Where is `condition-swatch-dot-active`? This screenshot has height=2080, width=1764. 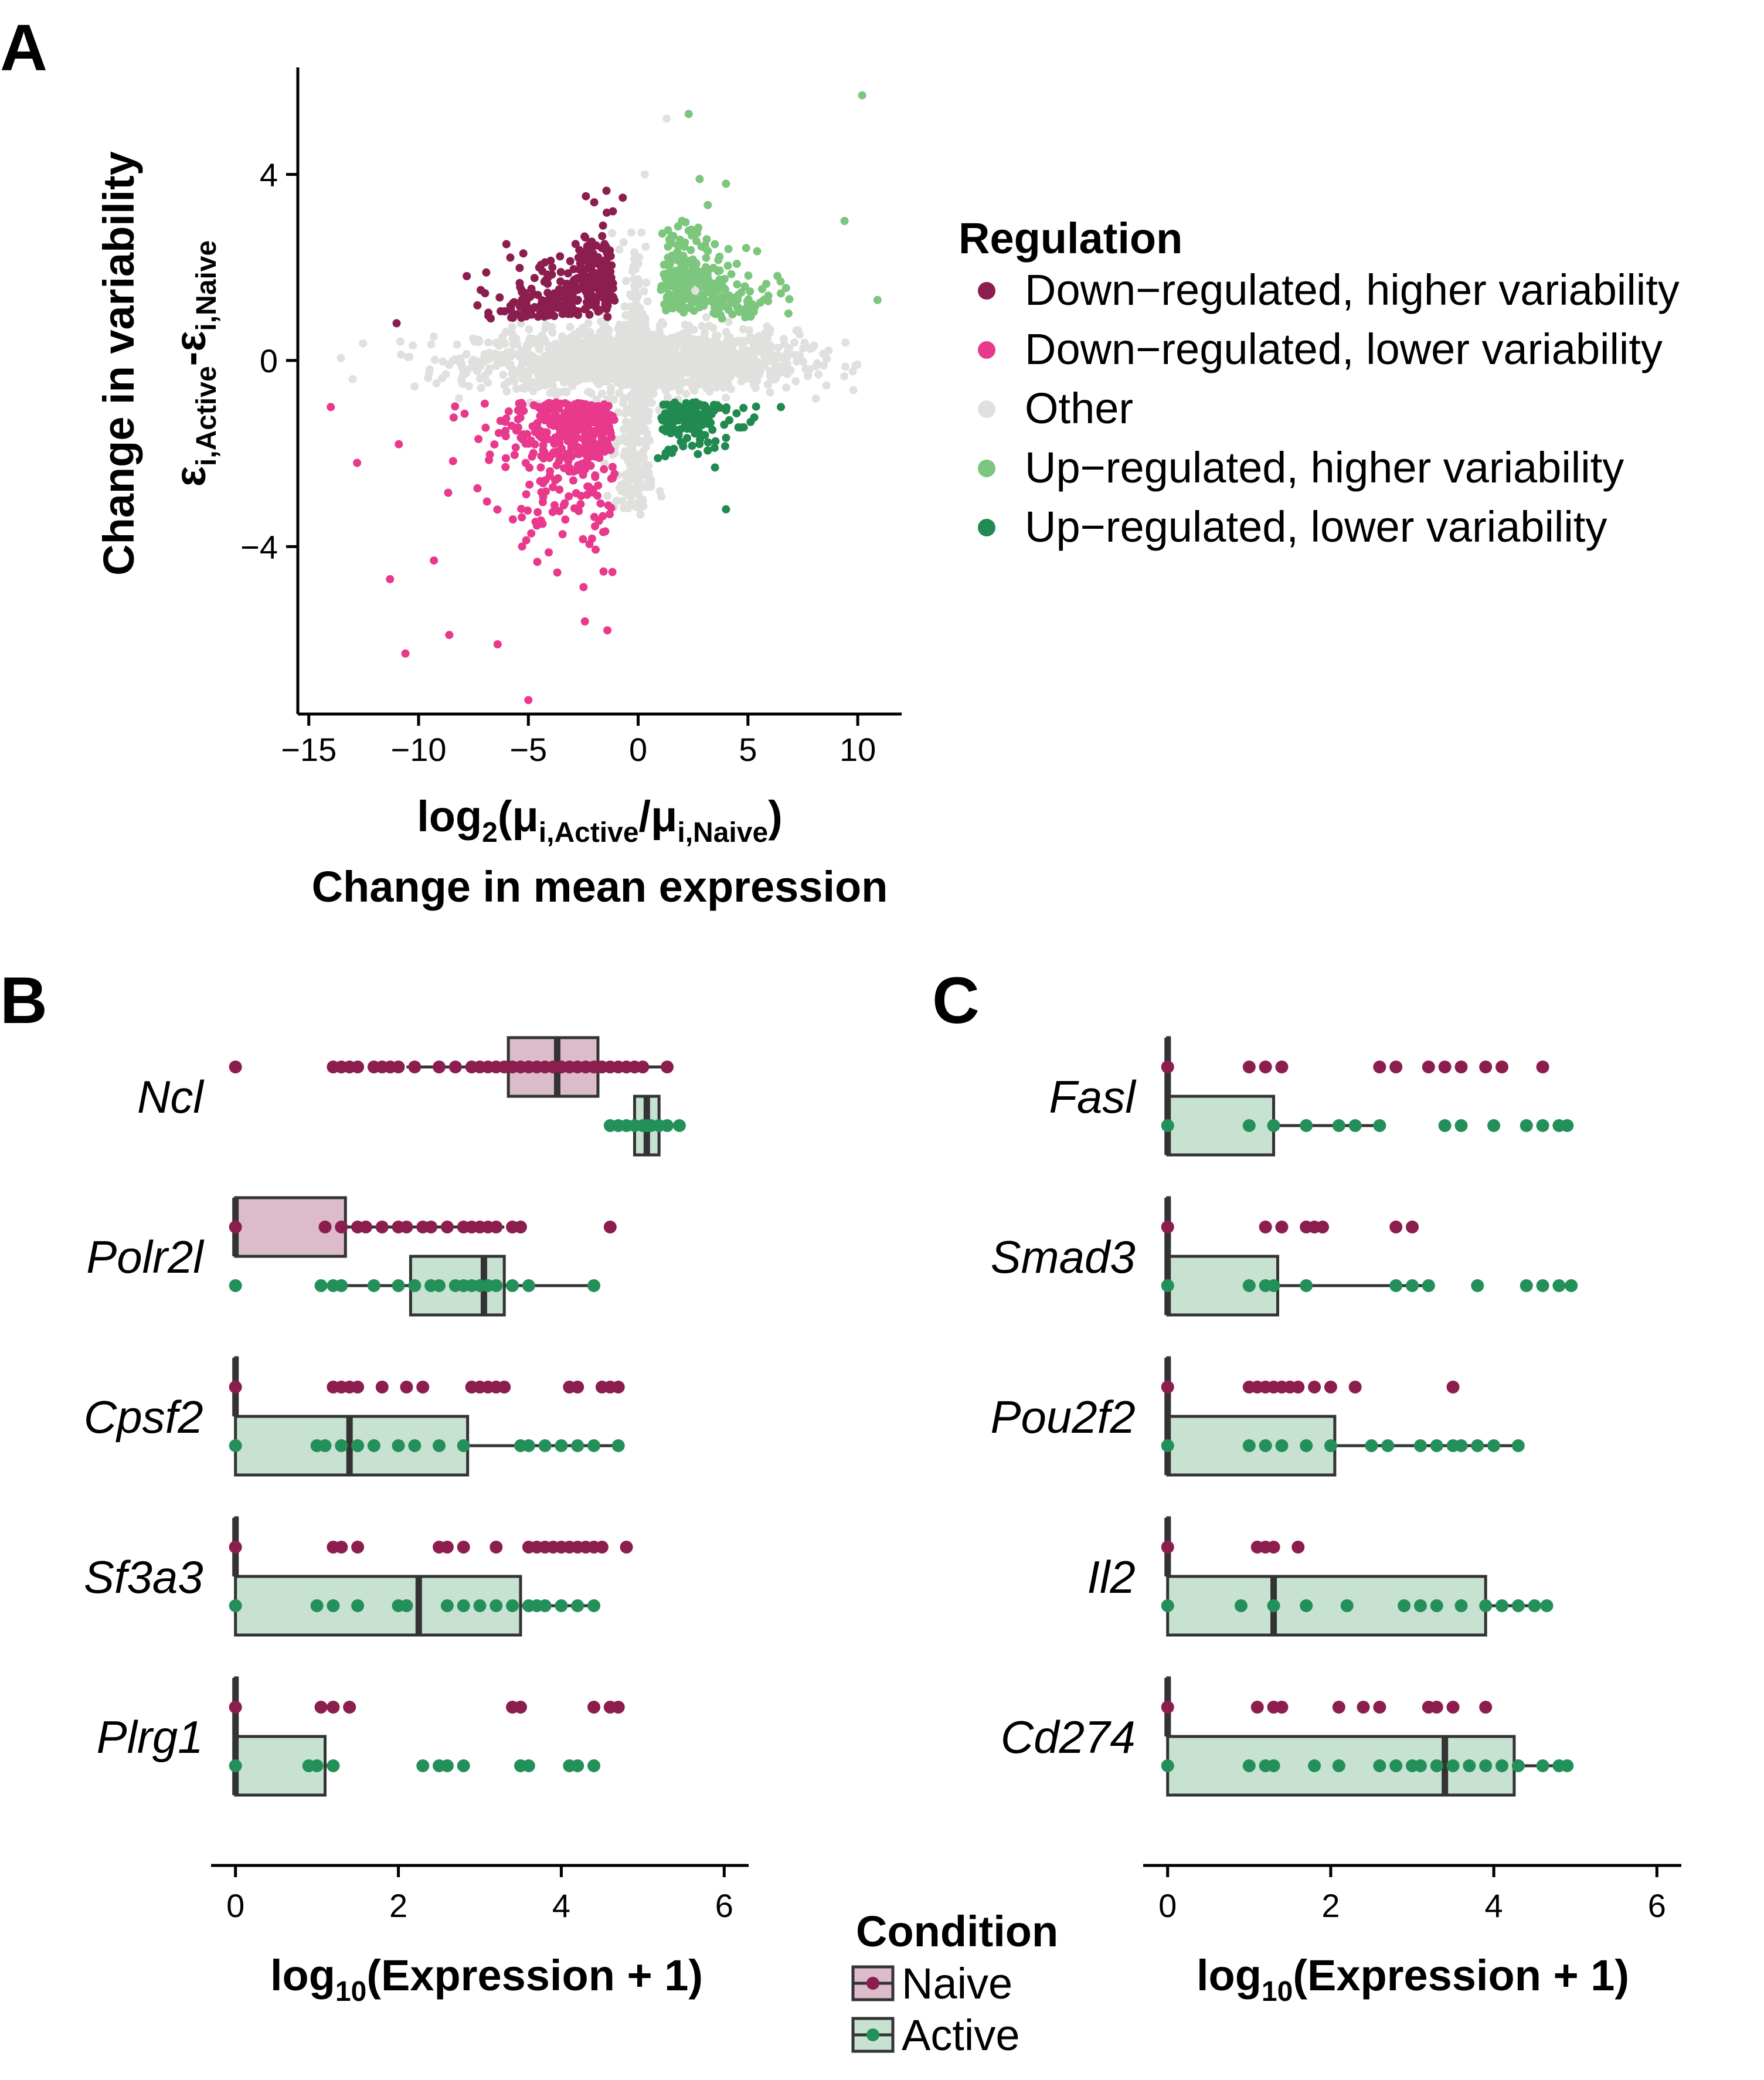
condition-swatch-dot-active is located at coordinates (872, 2034).